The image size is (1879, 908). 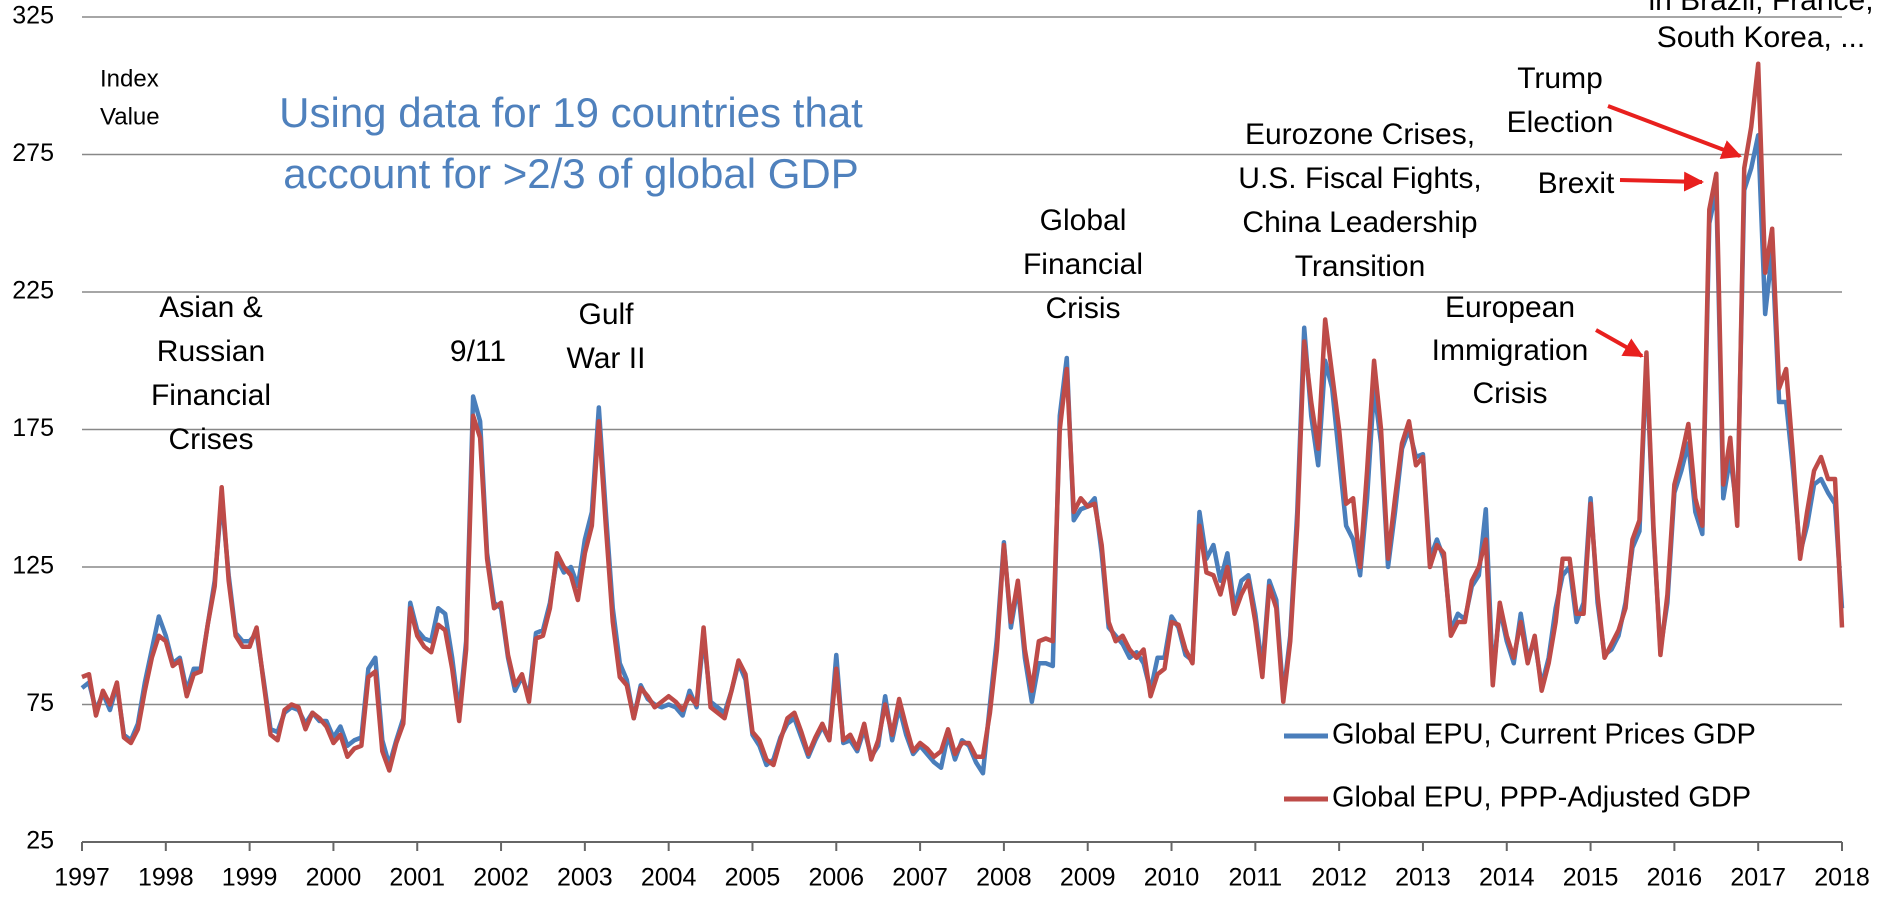 What do you see at coordinates (211, 351) in the screenshot?
I see `annotation: Russian` at bounding box center [211, 351].